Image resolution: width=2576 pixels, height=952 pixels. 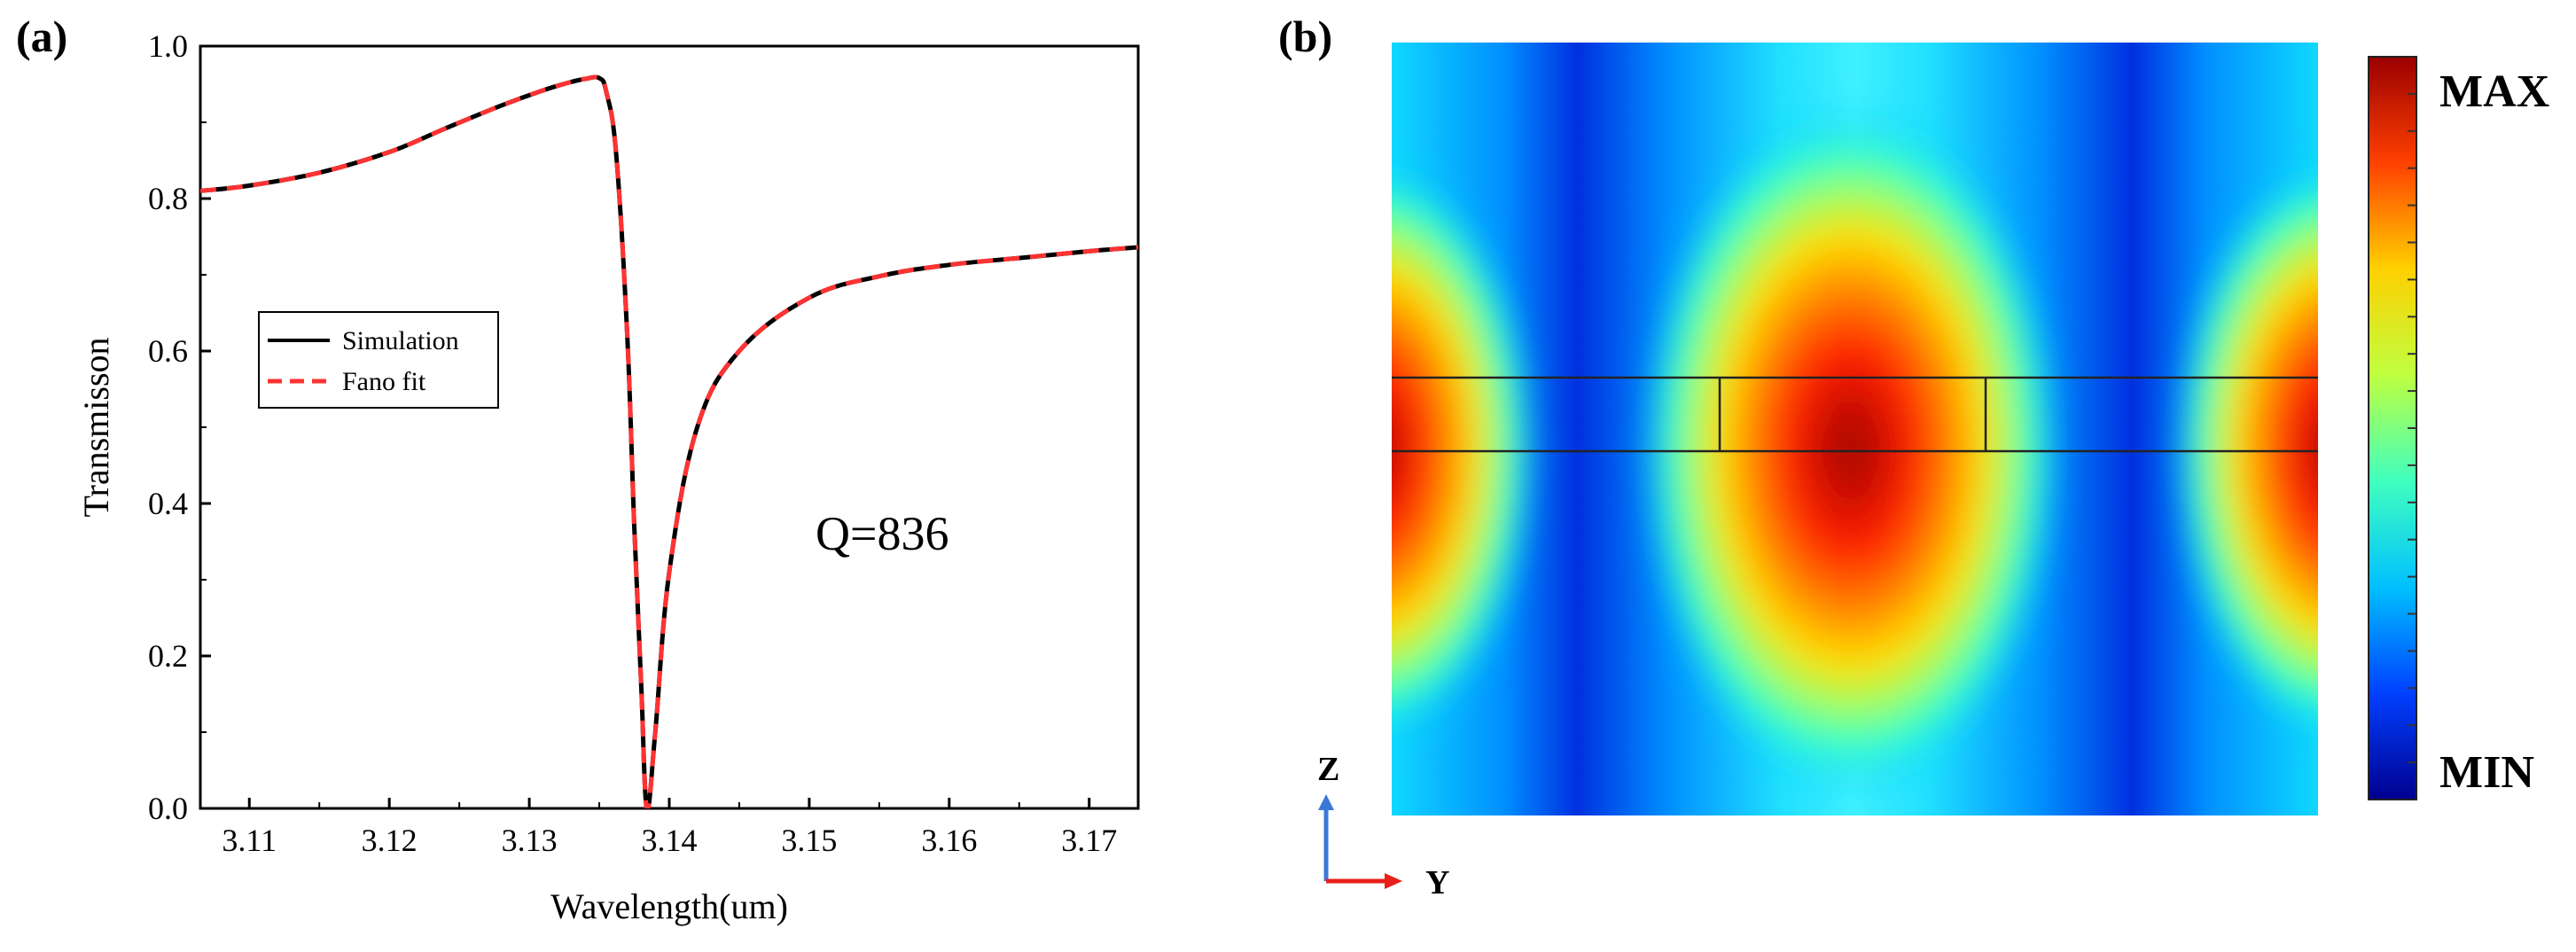 I want to click on y-tick-label: 0.4, so click(x=168, y=503).